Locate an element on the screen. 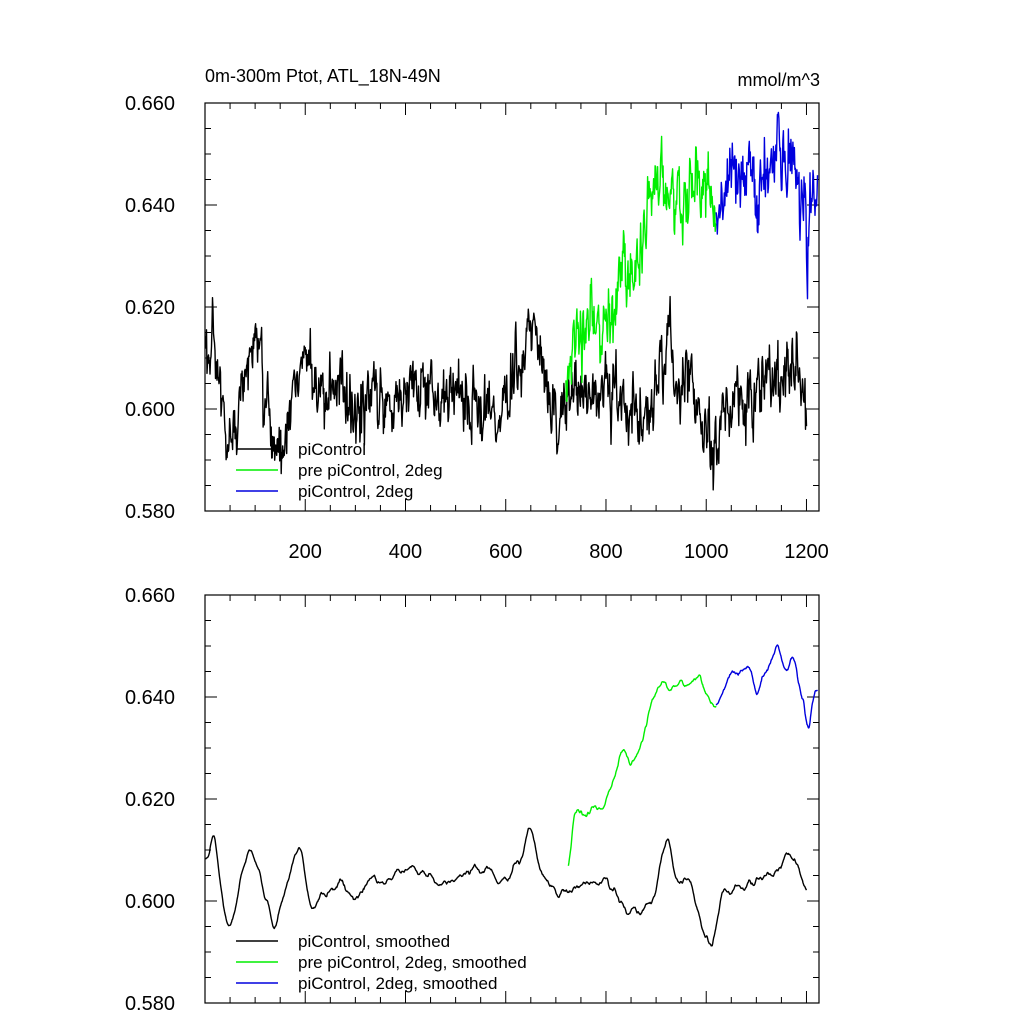 This screenshot has width=1024, height=1024. legend-label: piControl, 2deg, smoothed is located at coordinates (397, 983).